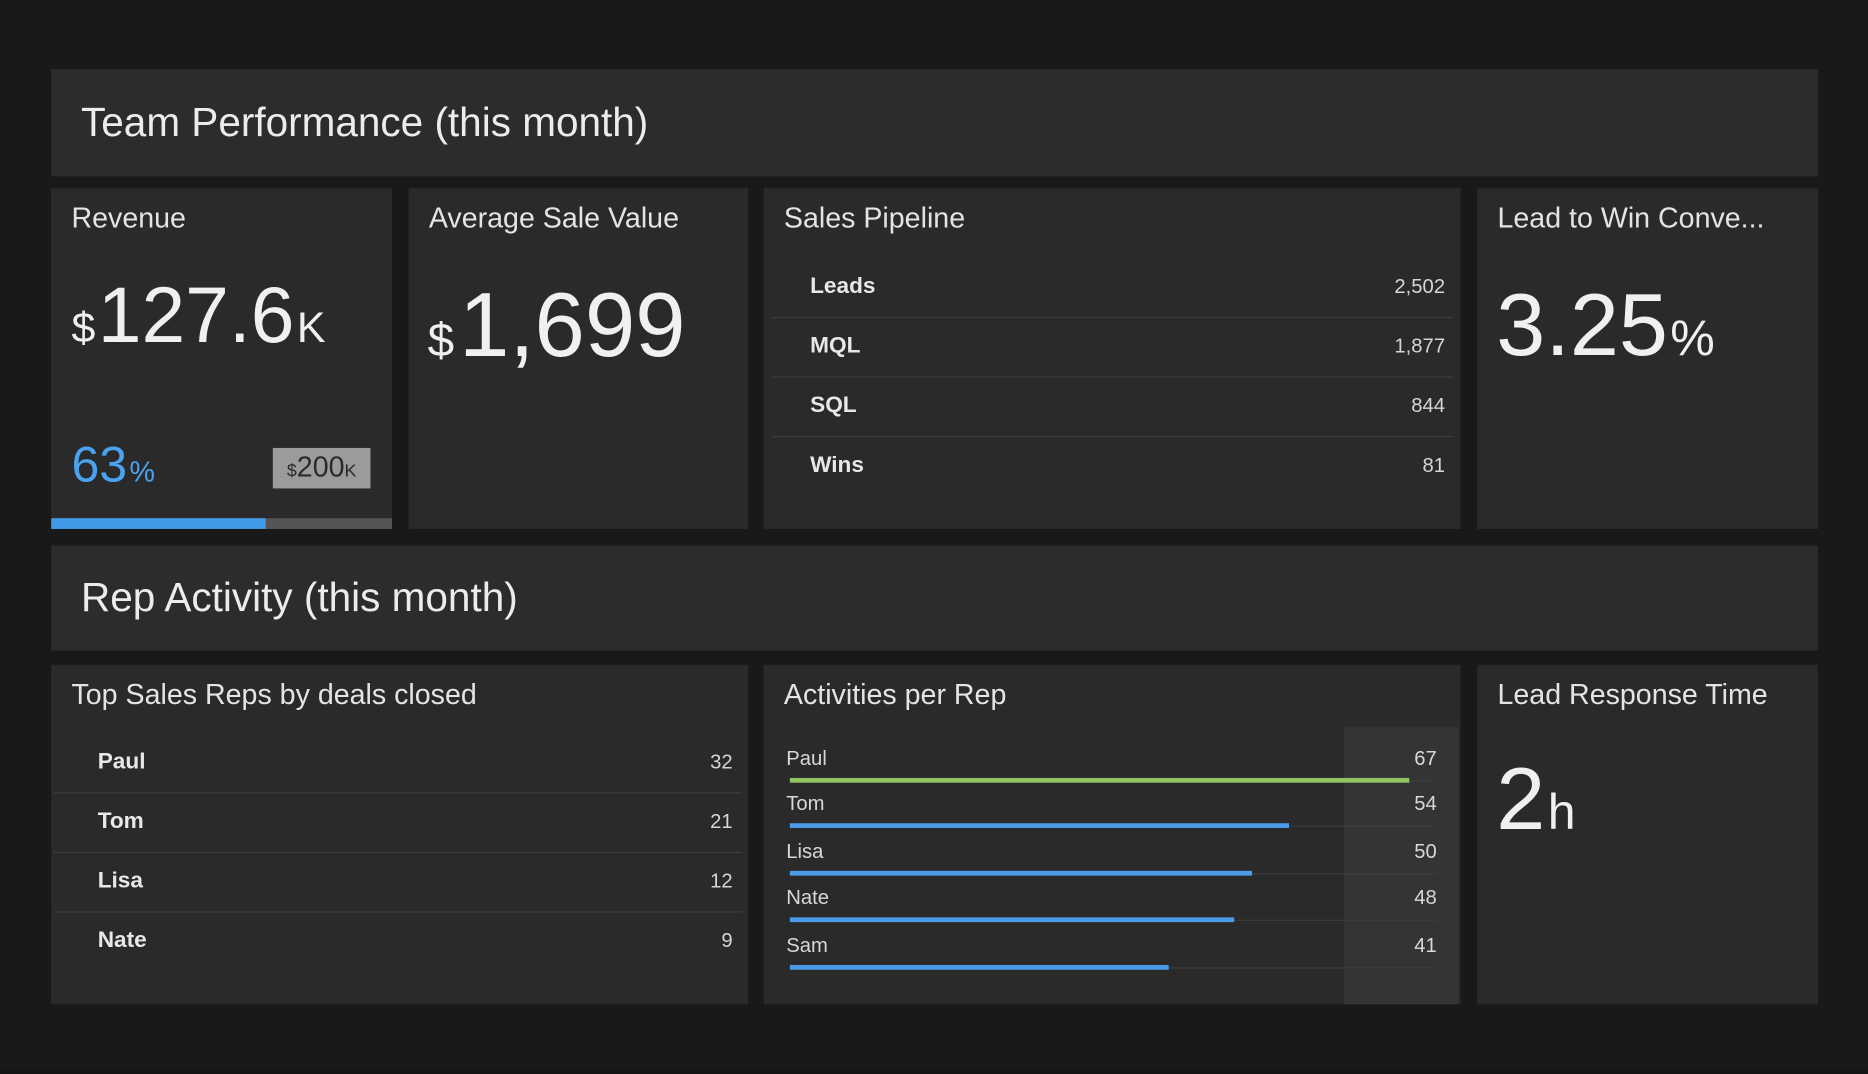  What do you see at coordinates (142, 472) in the screenshot?
I see `progress-suffix: %` at bounding box center [142, 472].